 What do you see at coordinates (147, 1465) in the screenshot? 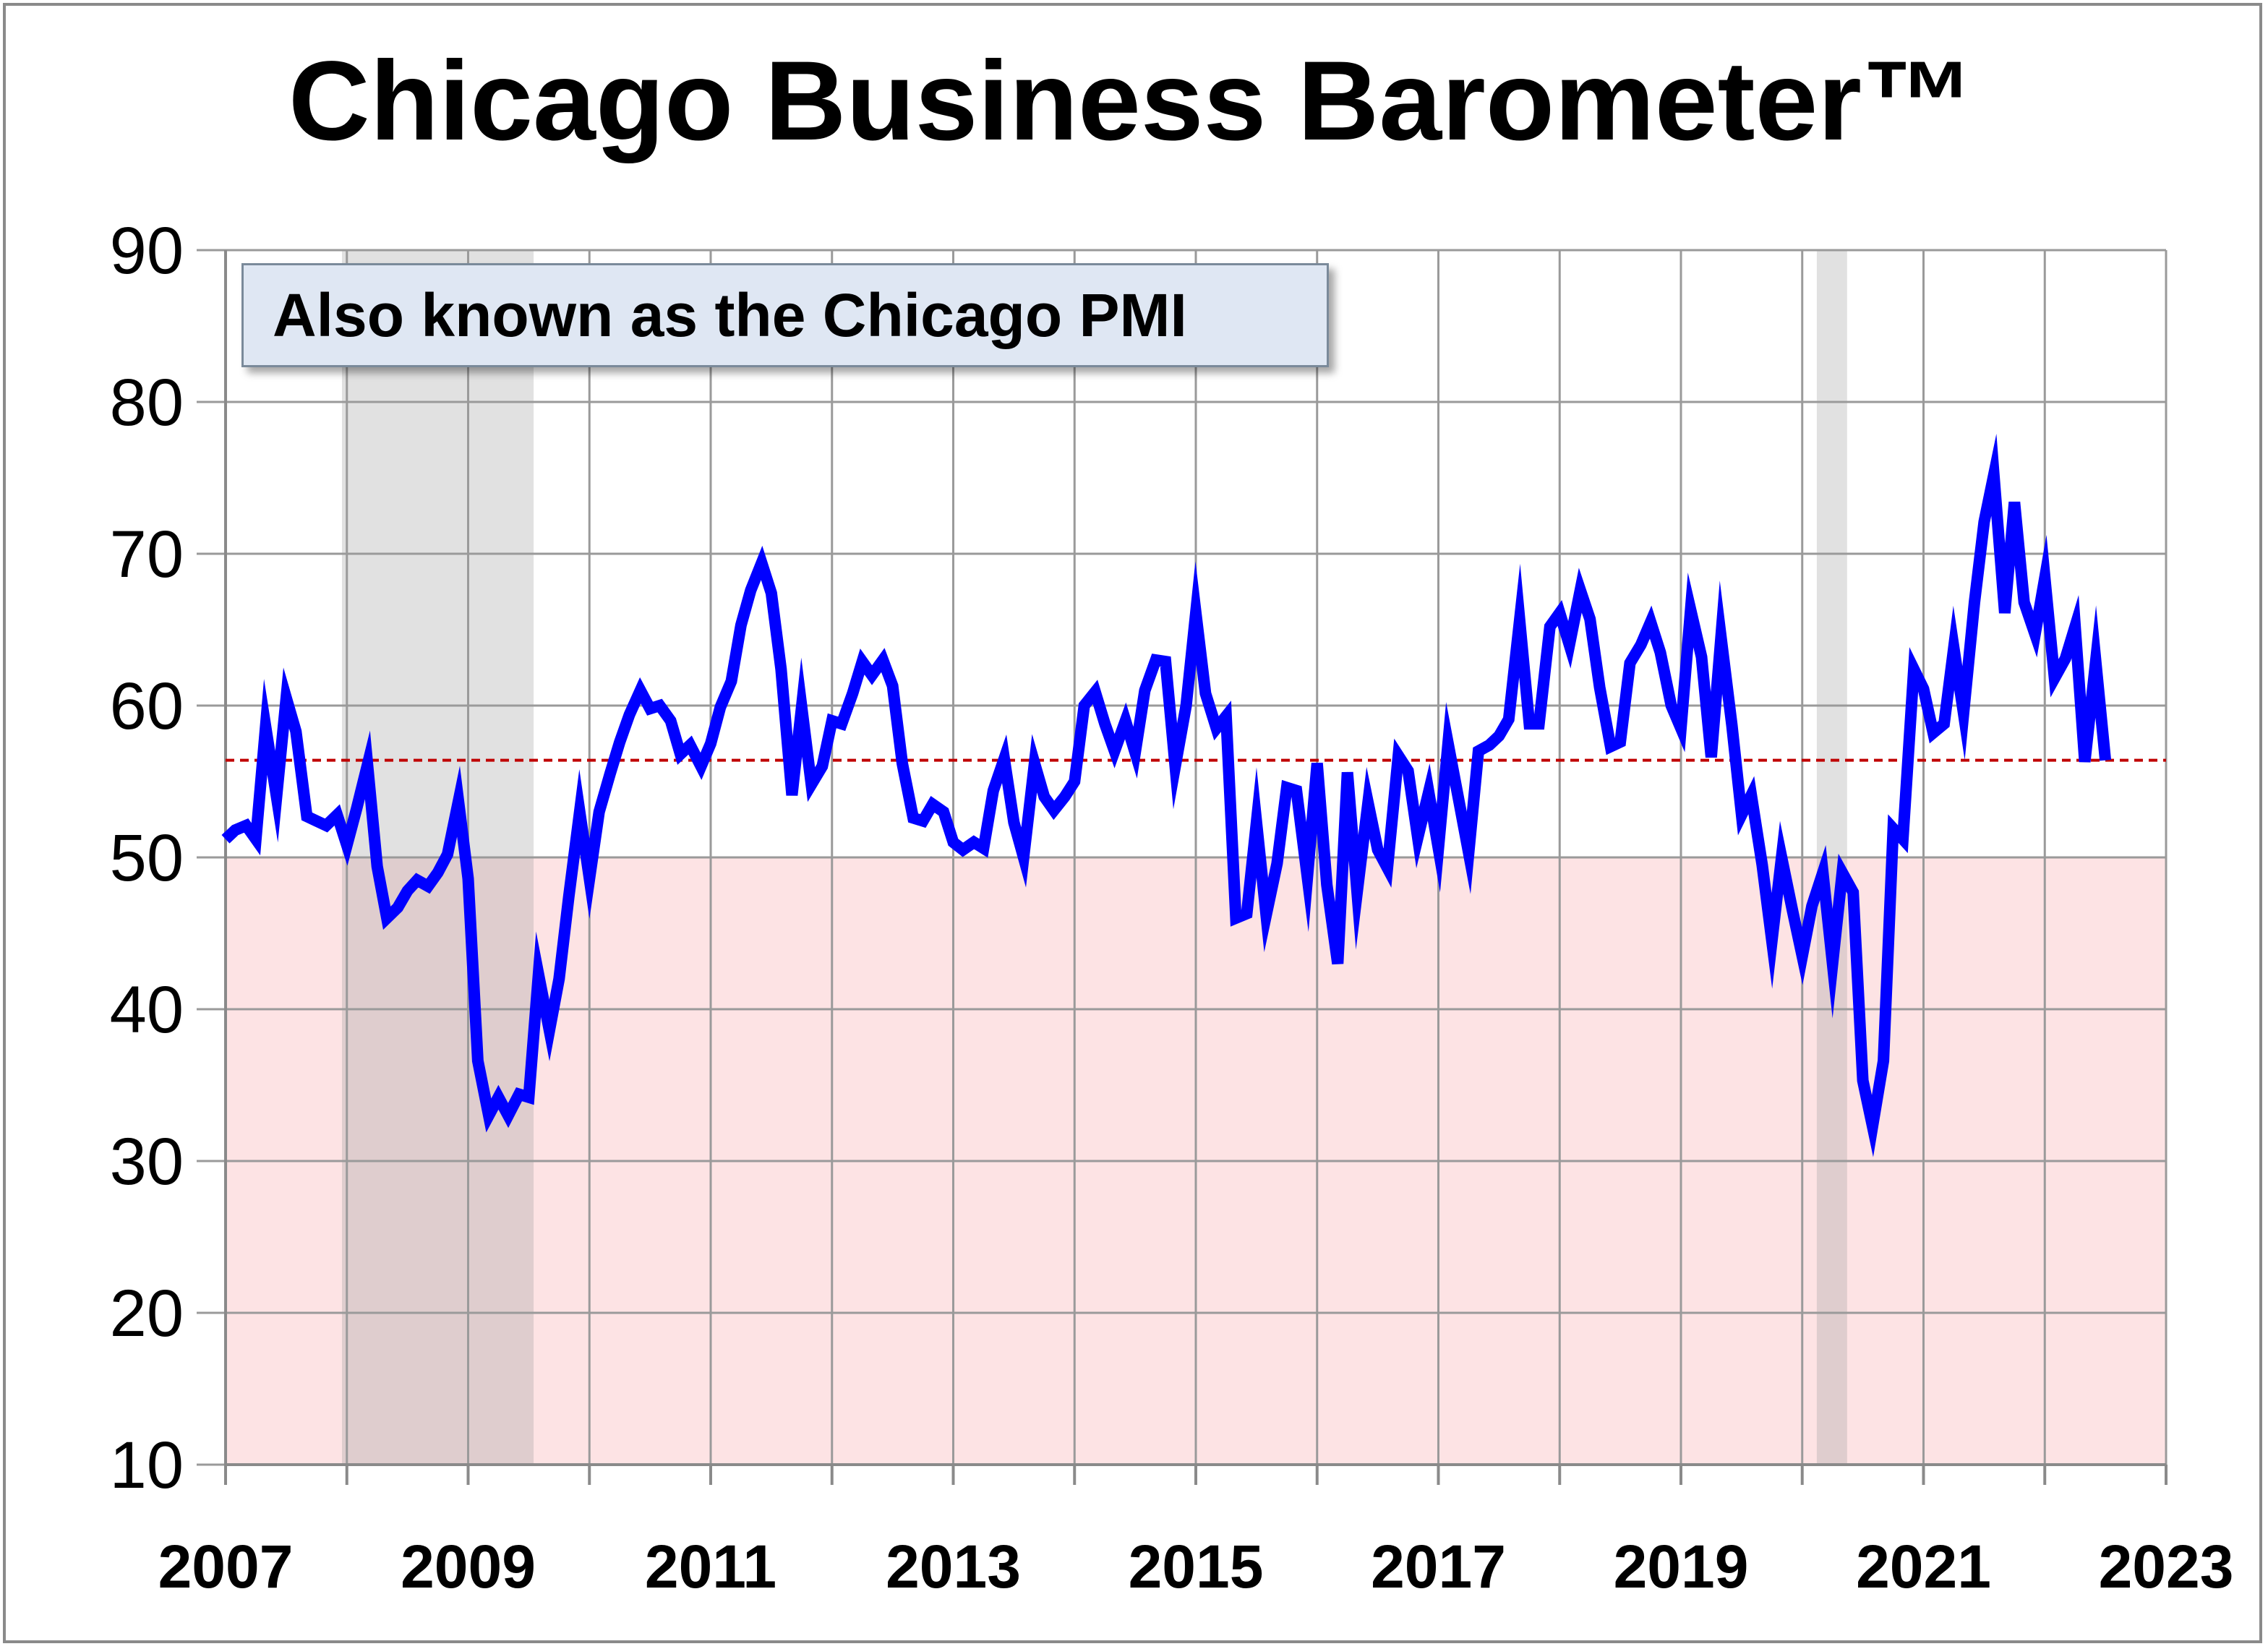
I see `y-tick-label: 10` at bounding box center [147, 1465].